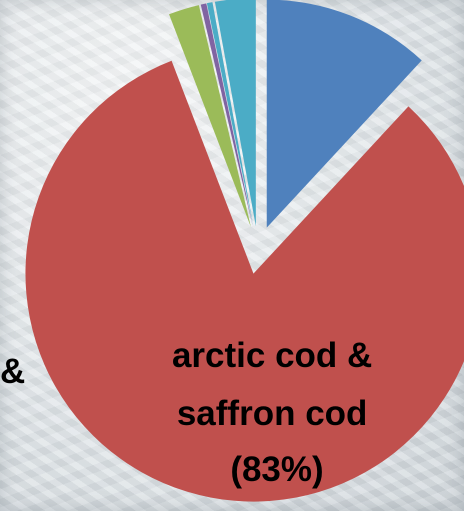 The image size is (464, 511). I want to click on slice-label-cod: arctic cod & saffron cod (83%), so click(277, 412).